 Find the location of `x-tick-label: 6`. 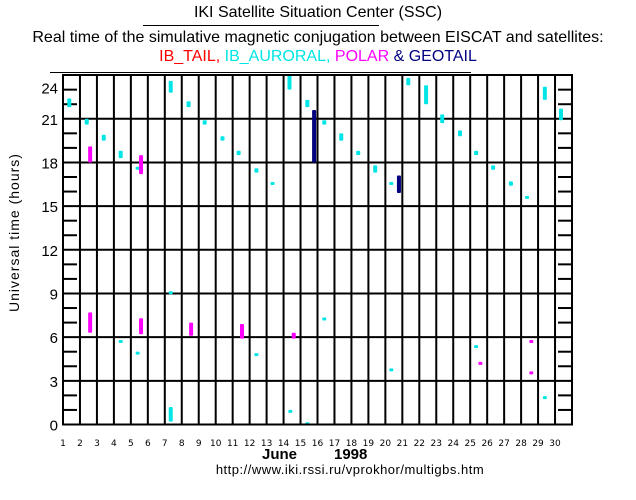

x-tick-label: 6 is located at coordinates (148, 444).